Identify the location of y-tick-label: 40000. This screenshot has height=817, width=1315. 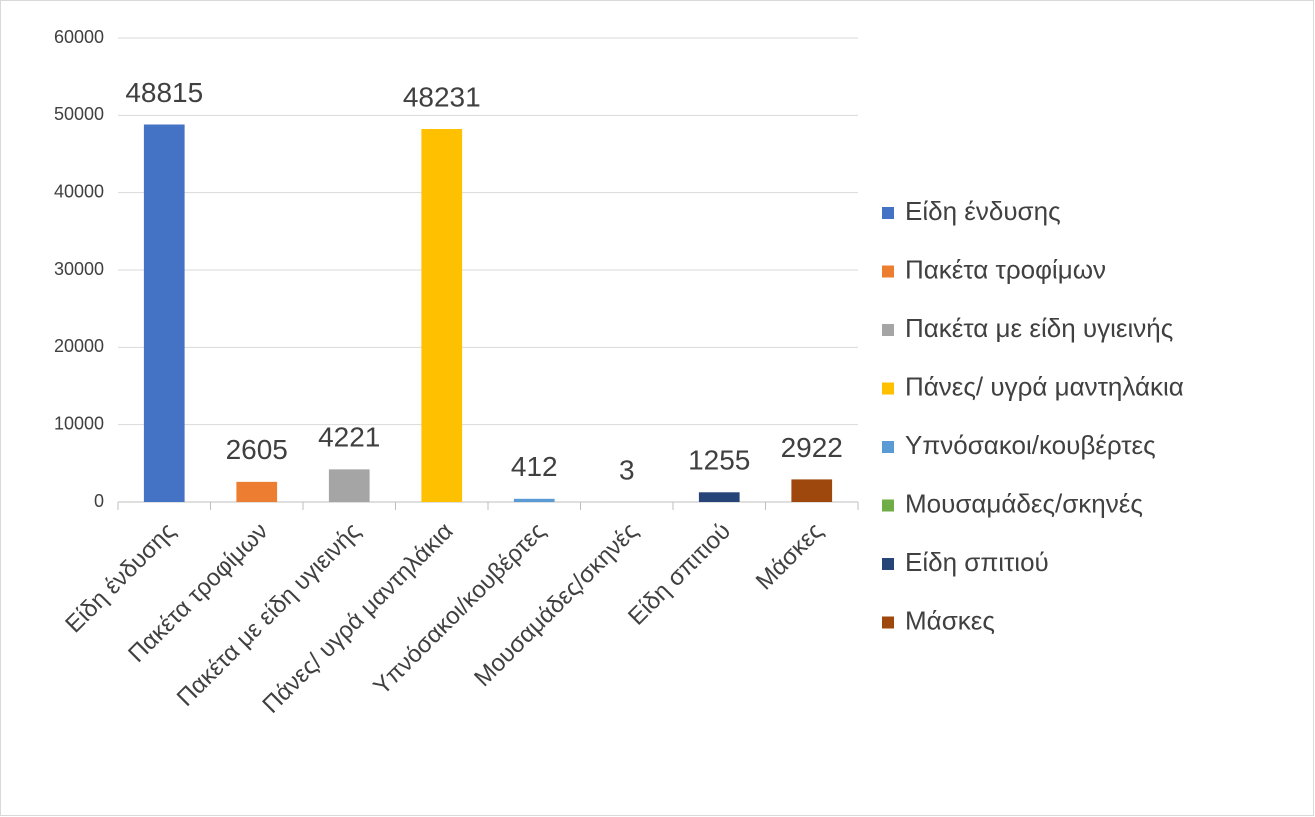
(79, 191).